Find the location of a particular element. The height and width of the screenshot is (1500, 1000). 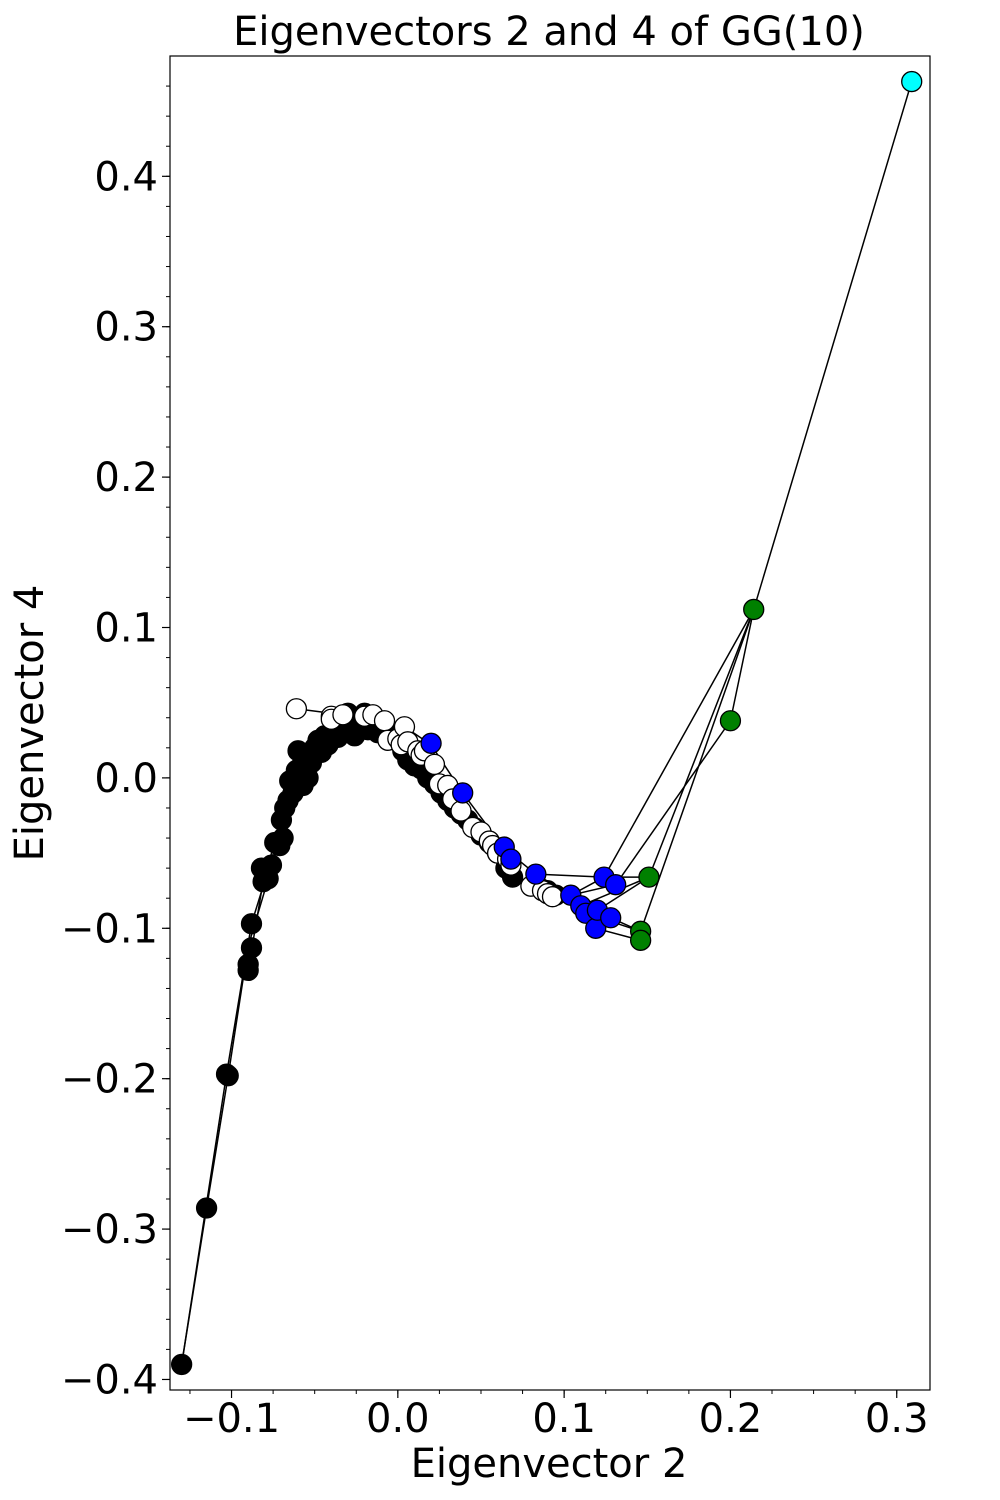

y-axis: −0.4 −0.3 −0.2 −0.1 0.0 0.1 0.2 0.3 0.4 is located at coordinates (115, 744).